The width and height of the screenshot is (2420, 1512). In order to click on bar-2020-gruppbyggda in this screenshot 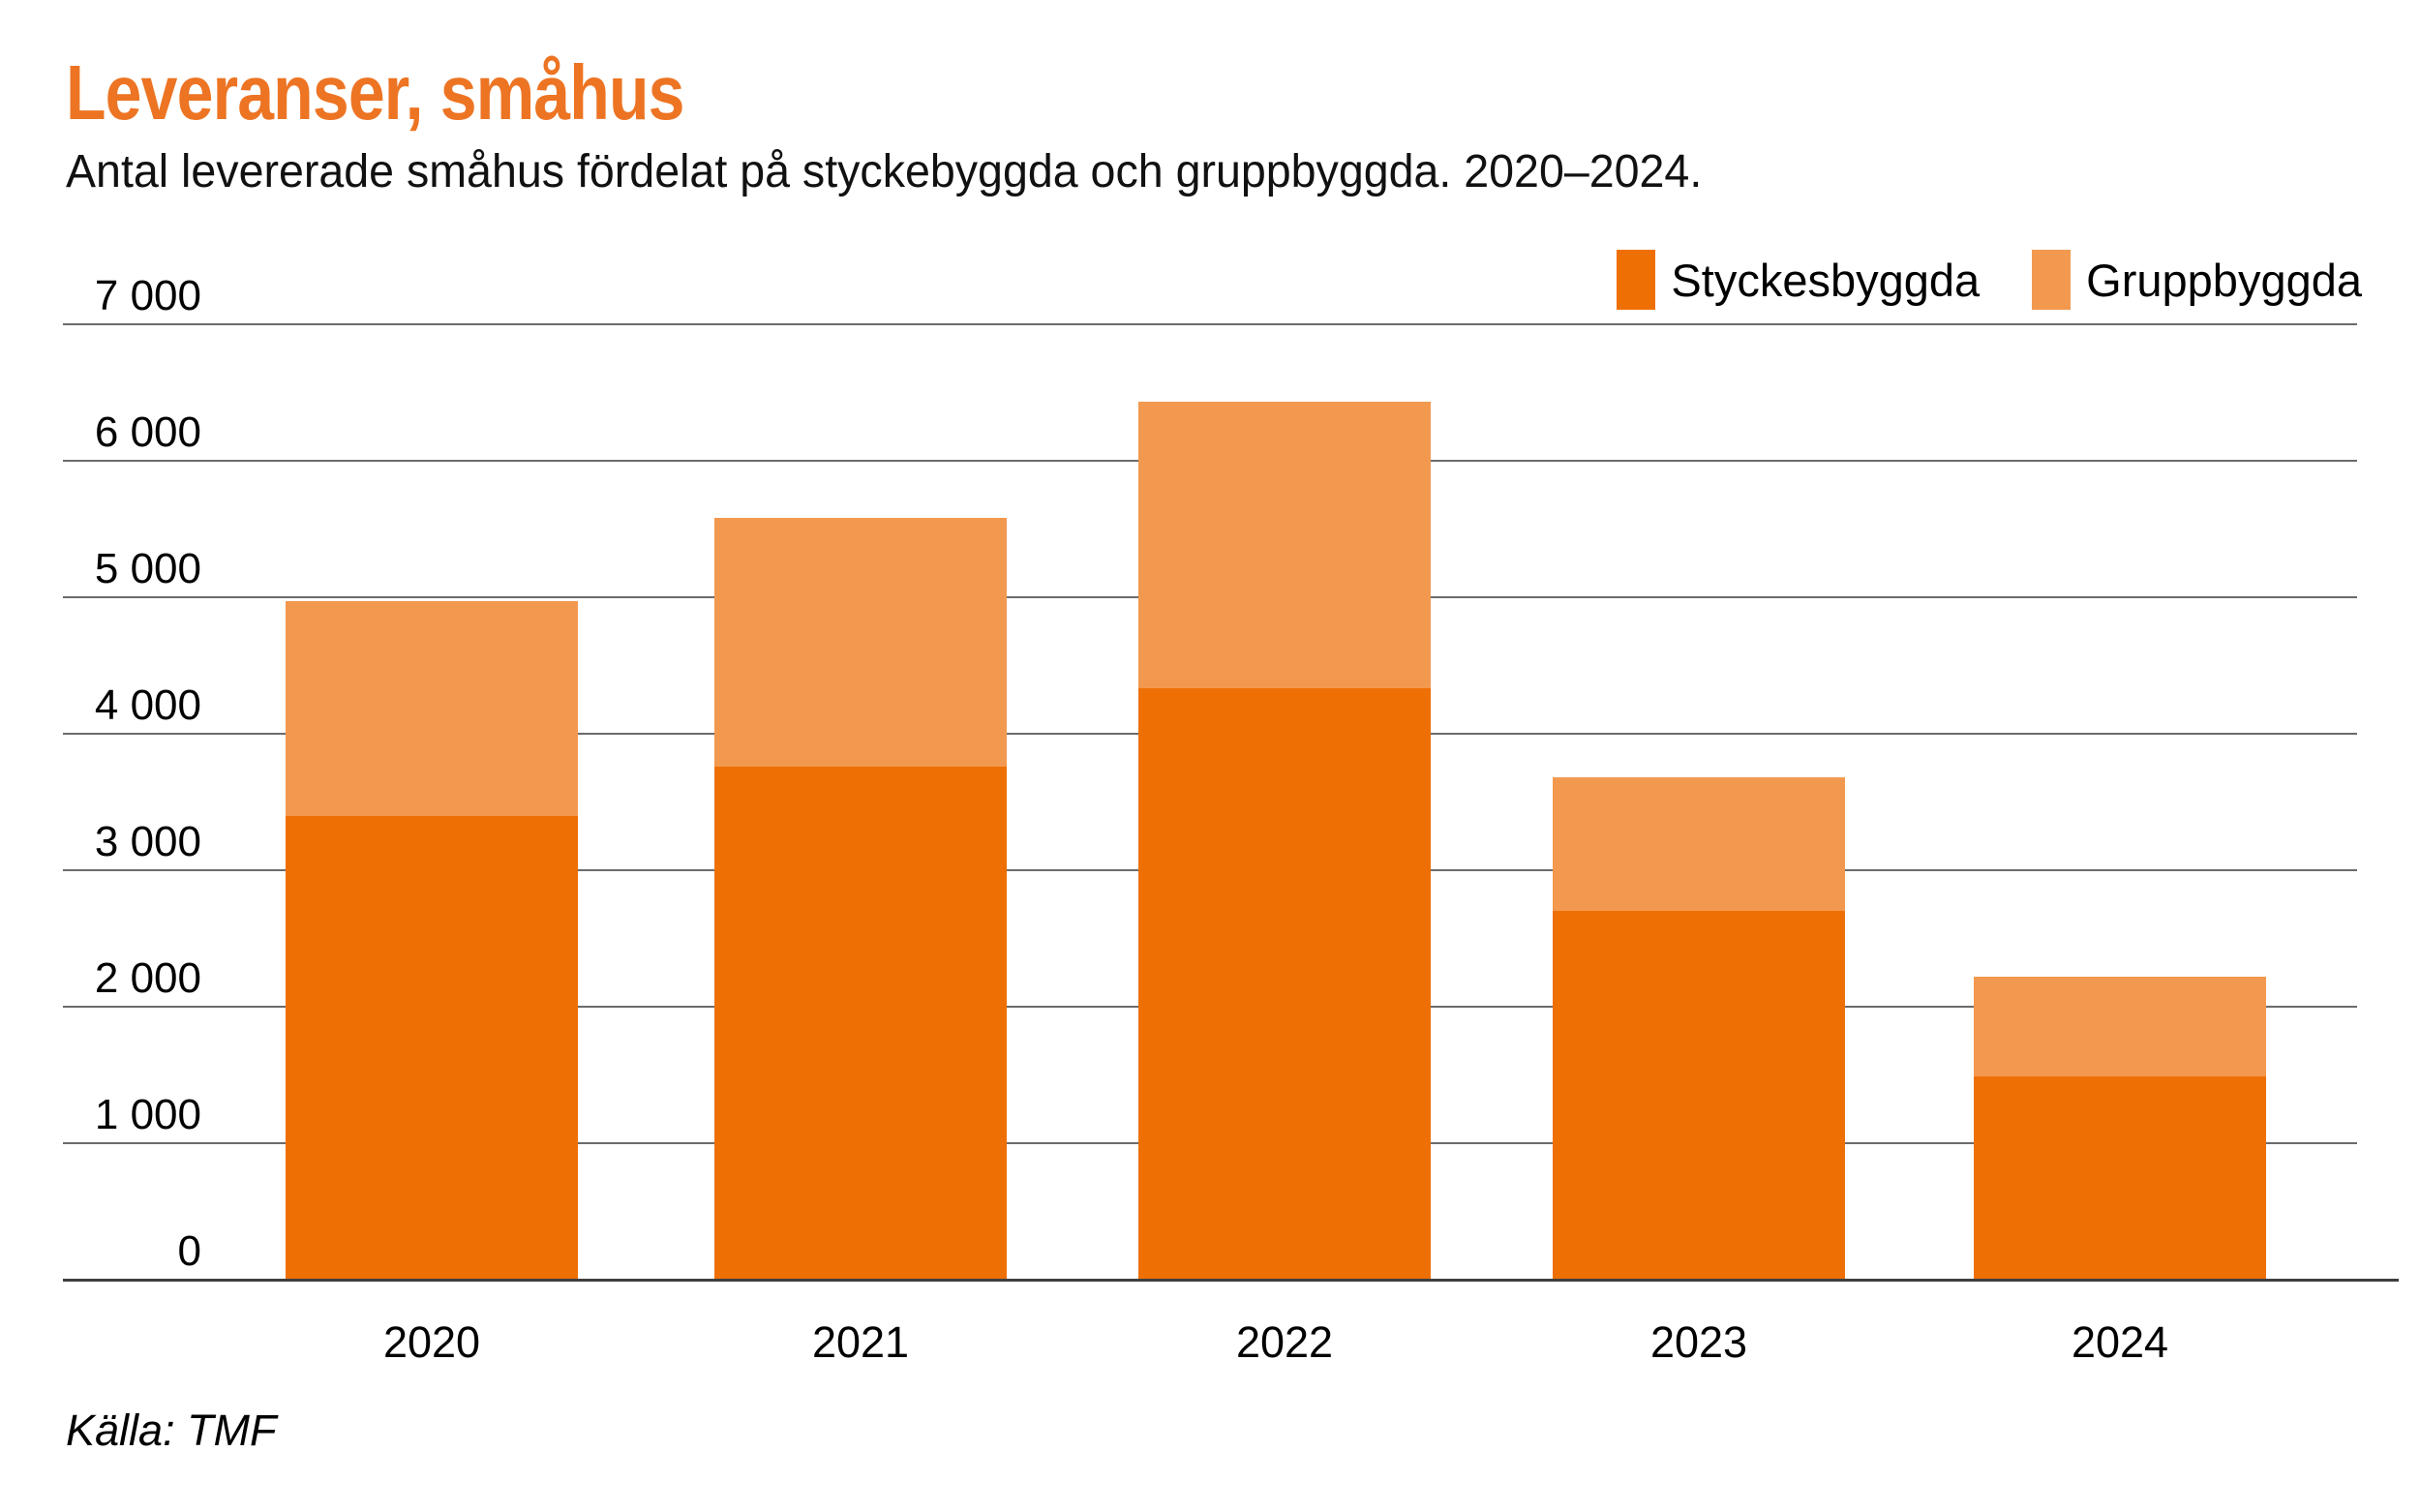, I will do `click(432, 708)`.